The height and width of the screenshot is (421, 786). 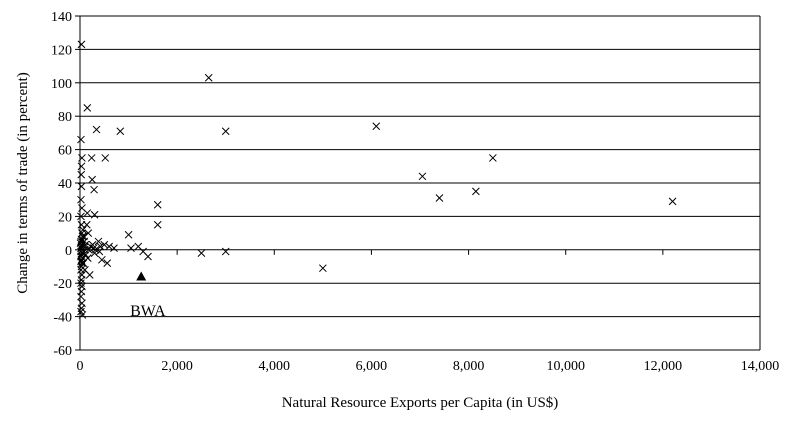 What do you see at coordinates (663, 366) in the screenshot?
I see `x-tick-label: 12,000` at bounding box center [663, 366].